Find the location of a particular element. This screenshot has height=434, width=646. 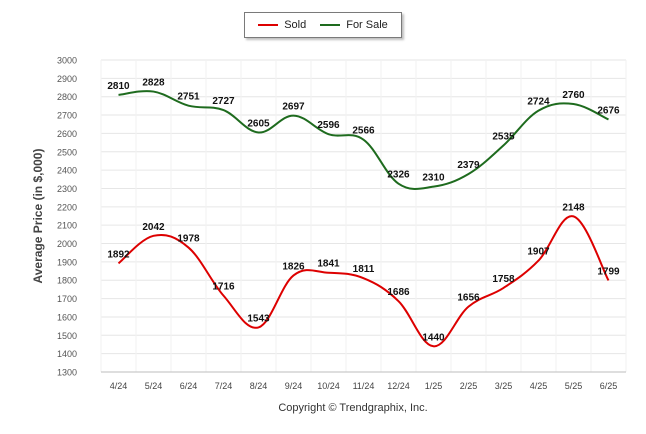

y-tick-label-2600: 2600 is located at coordinates (67, 134).